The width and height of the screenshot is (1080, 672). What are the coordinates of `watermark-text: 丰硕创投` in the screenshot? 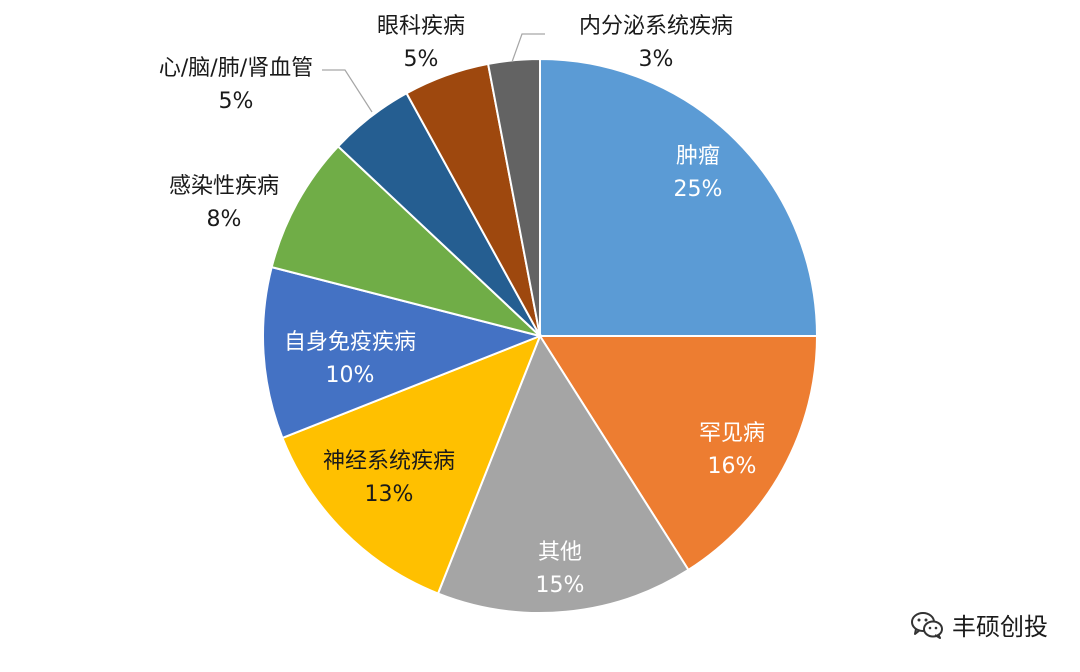 It's located at (1000, 627).